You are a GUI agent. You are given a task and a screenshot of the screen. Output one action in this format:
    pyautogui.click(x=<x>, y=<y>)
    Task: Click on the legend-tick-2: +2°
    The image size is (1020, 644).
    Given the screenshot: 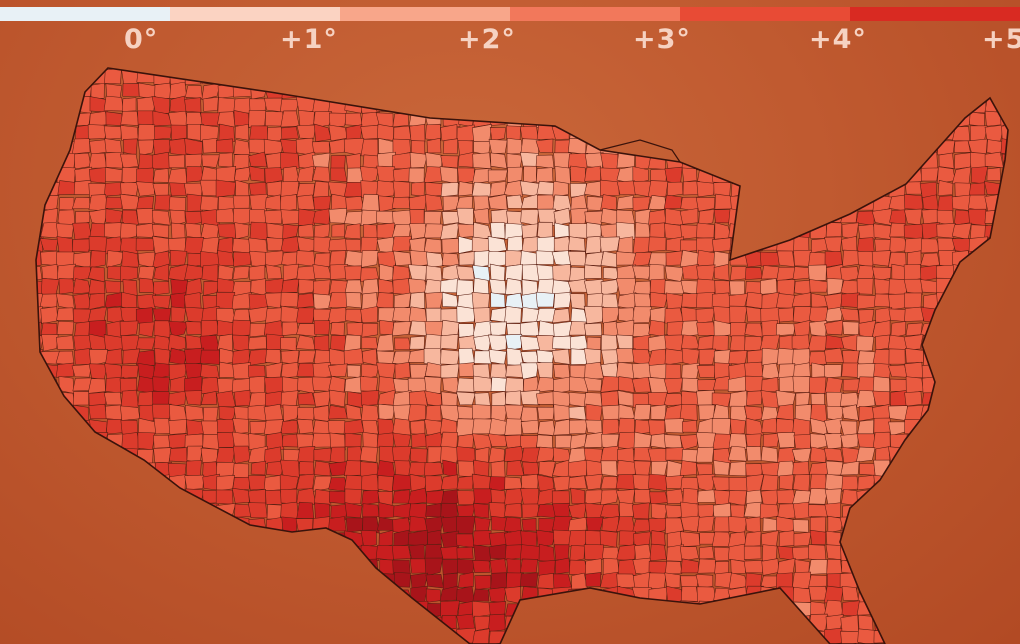 What is the action you would take?
    pyautogui.click(x=487, y=39)
    